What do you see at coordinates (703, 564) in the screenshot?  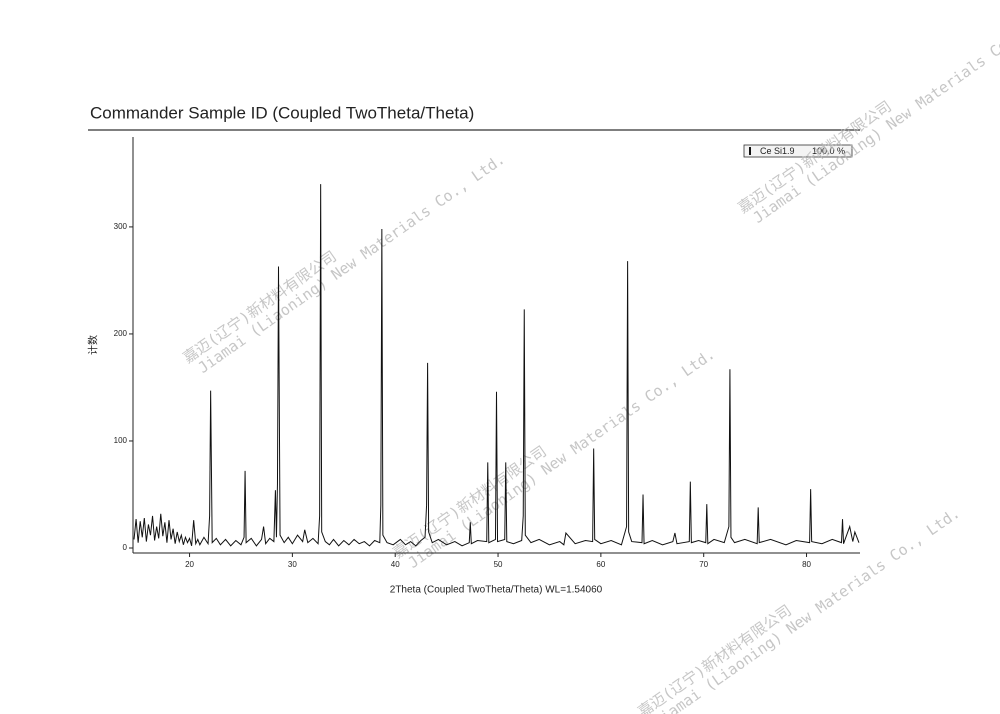 I see `x-tick-label: 70` at bounding box center [703, 564].